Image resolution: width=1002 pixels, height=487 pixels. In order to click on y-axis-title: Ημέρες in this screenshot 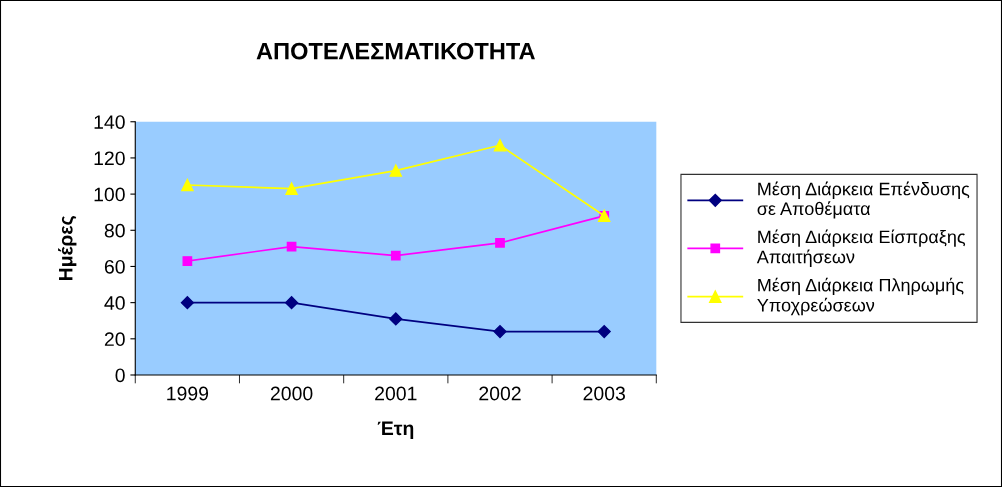, I will do `click(67, 248)`.